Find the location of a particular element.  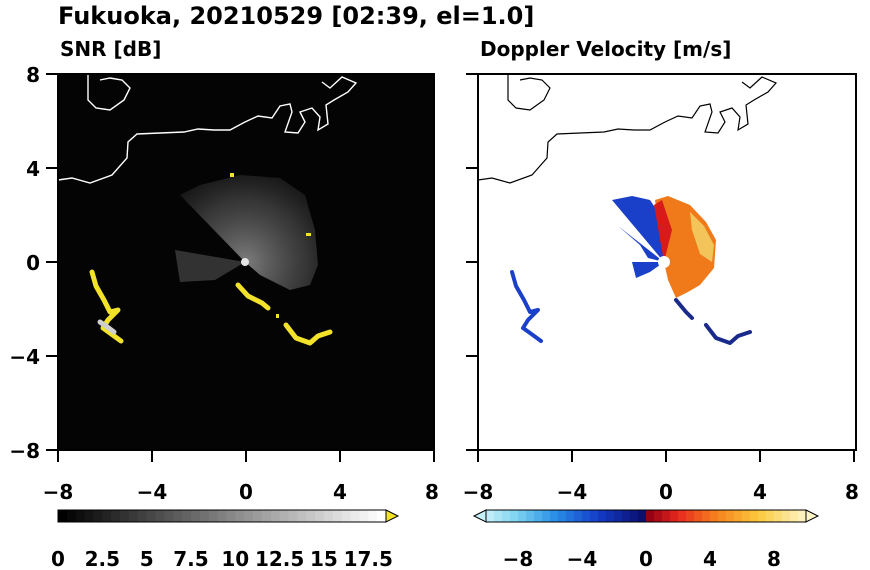

doppler-colorbar-tick-label: −8 is located at coordinates (518, 558).